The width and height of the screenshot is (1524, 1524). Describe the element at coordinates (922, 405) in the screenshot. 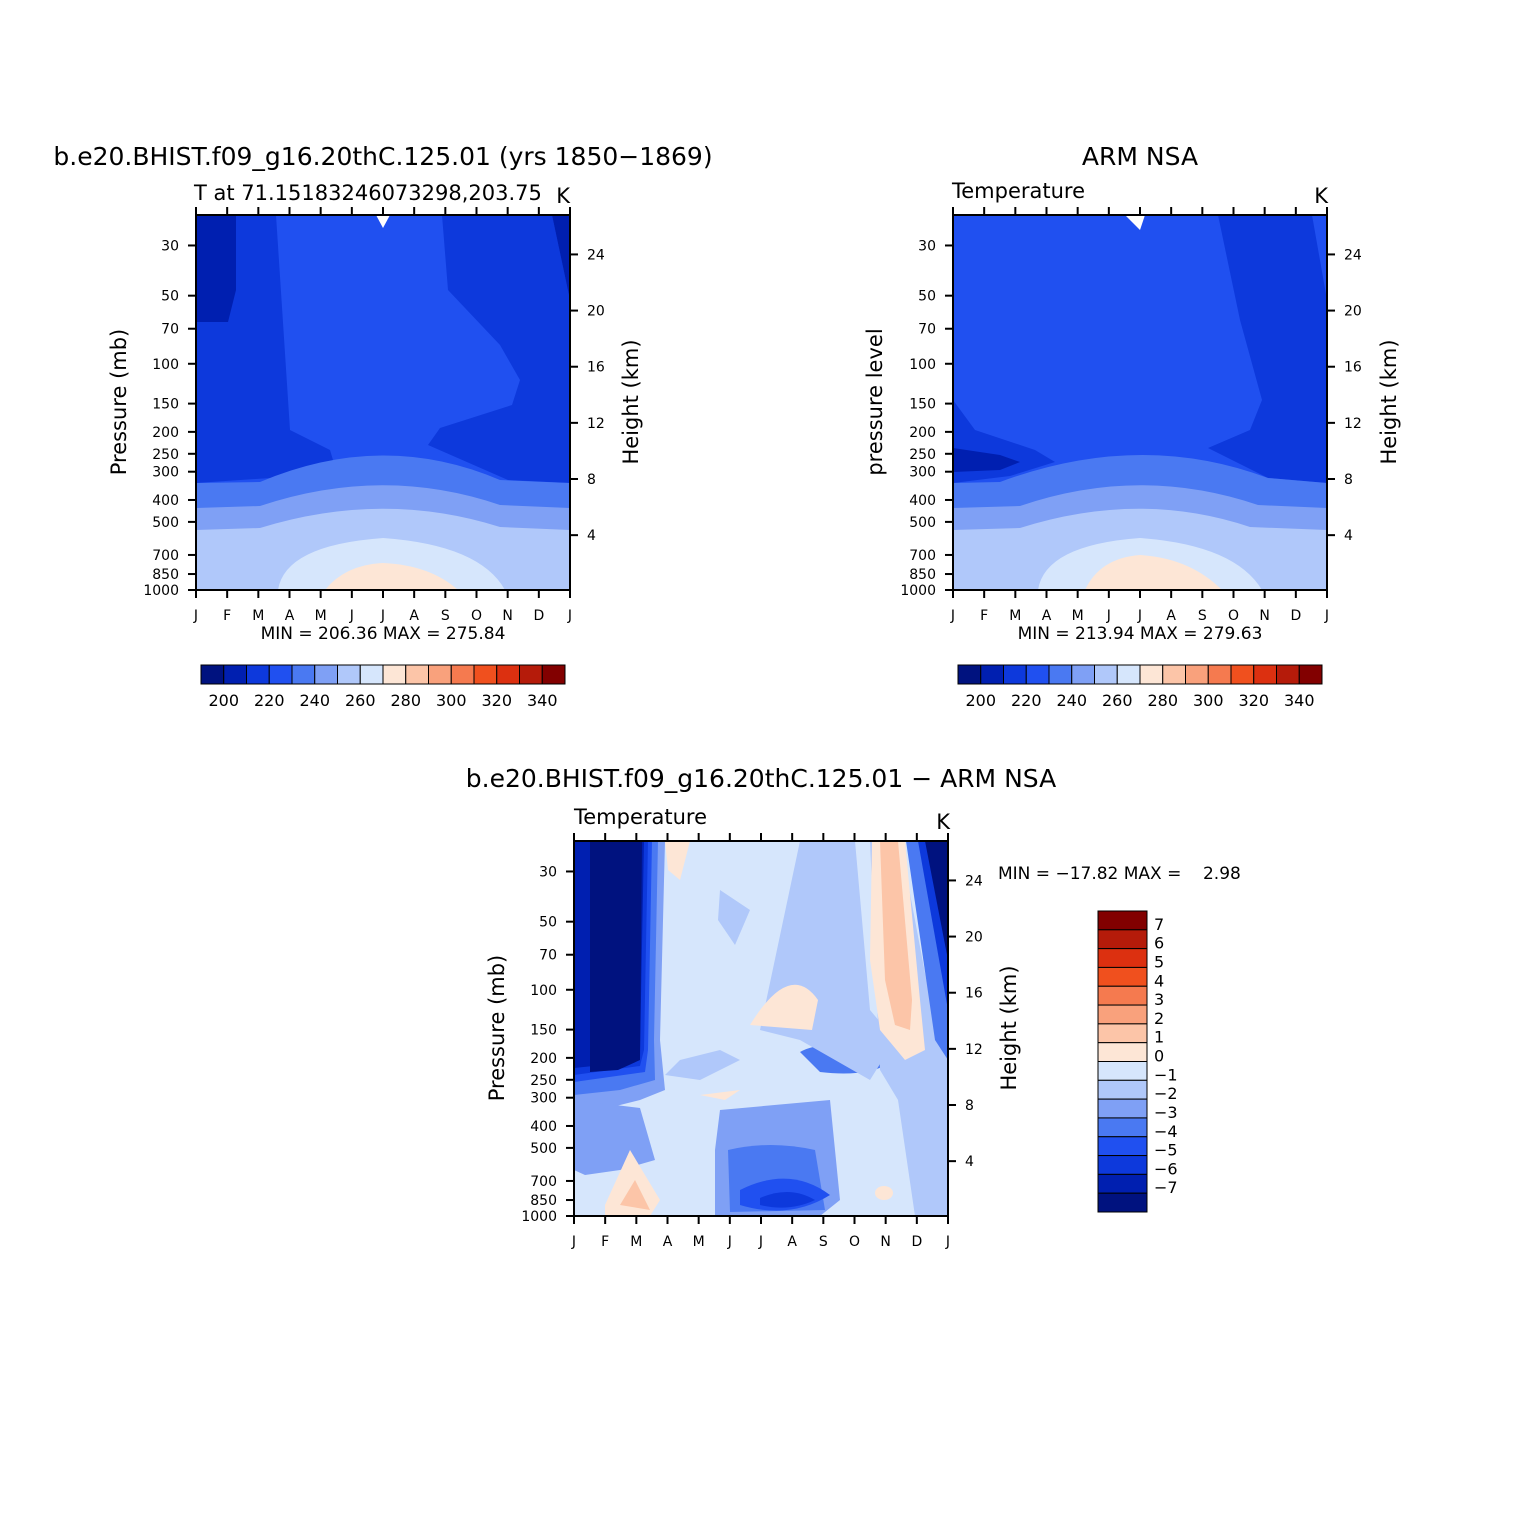

I see `y-tick-label: 150` at that location.